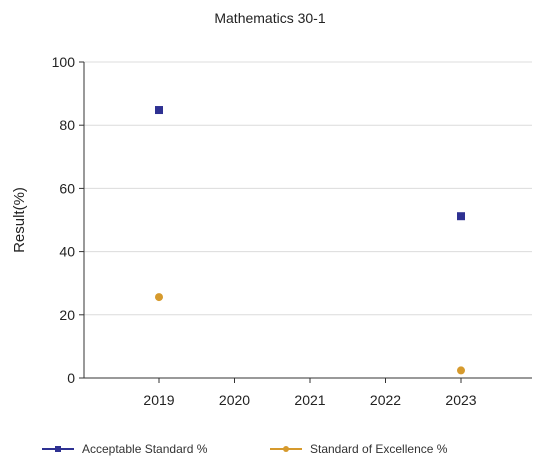 This screenshot has width=533, height=460. What do you see at coordinates (67, 252) in the screenshot?
I see `y-tick-label: 40` at bounding box center [67, 252].